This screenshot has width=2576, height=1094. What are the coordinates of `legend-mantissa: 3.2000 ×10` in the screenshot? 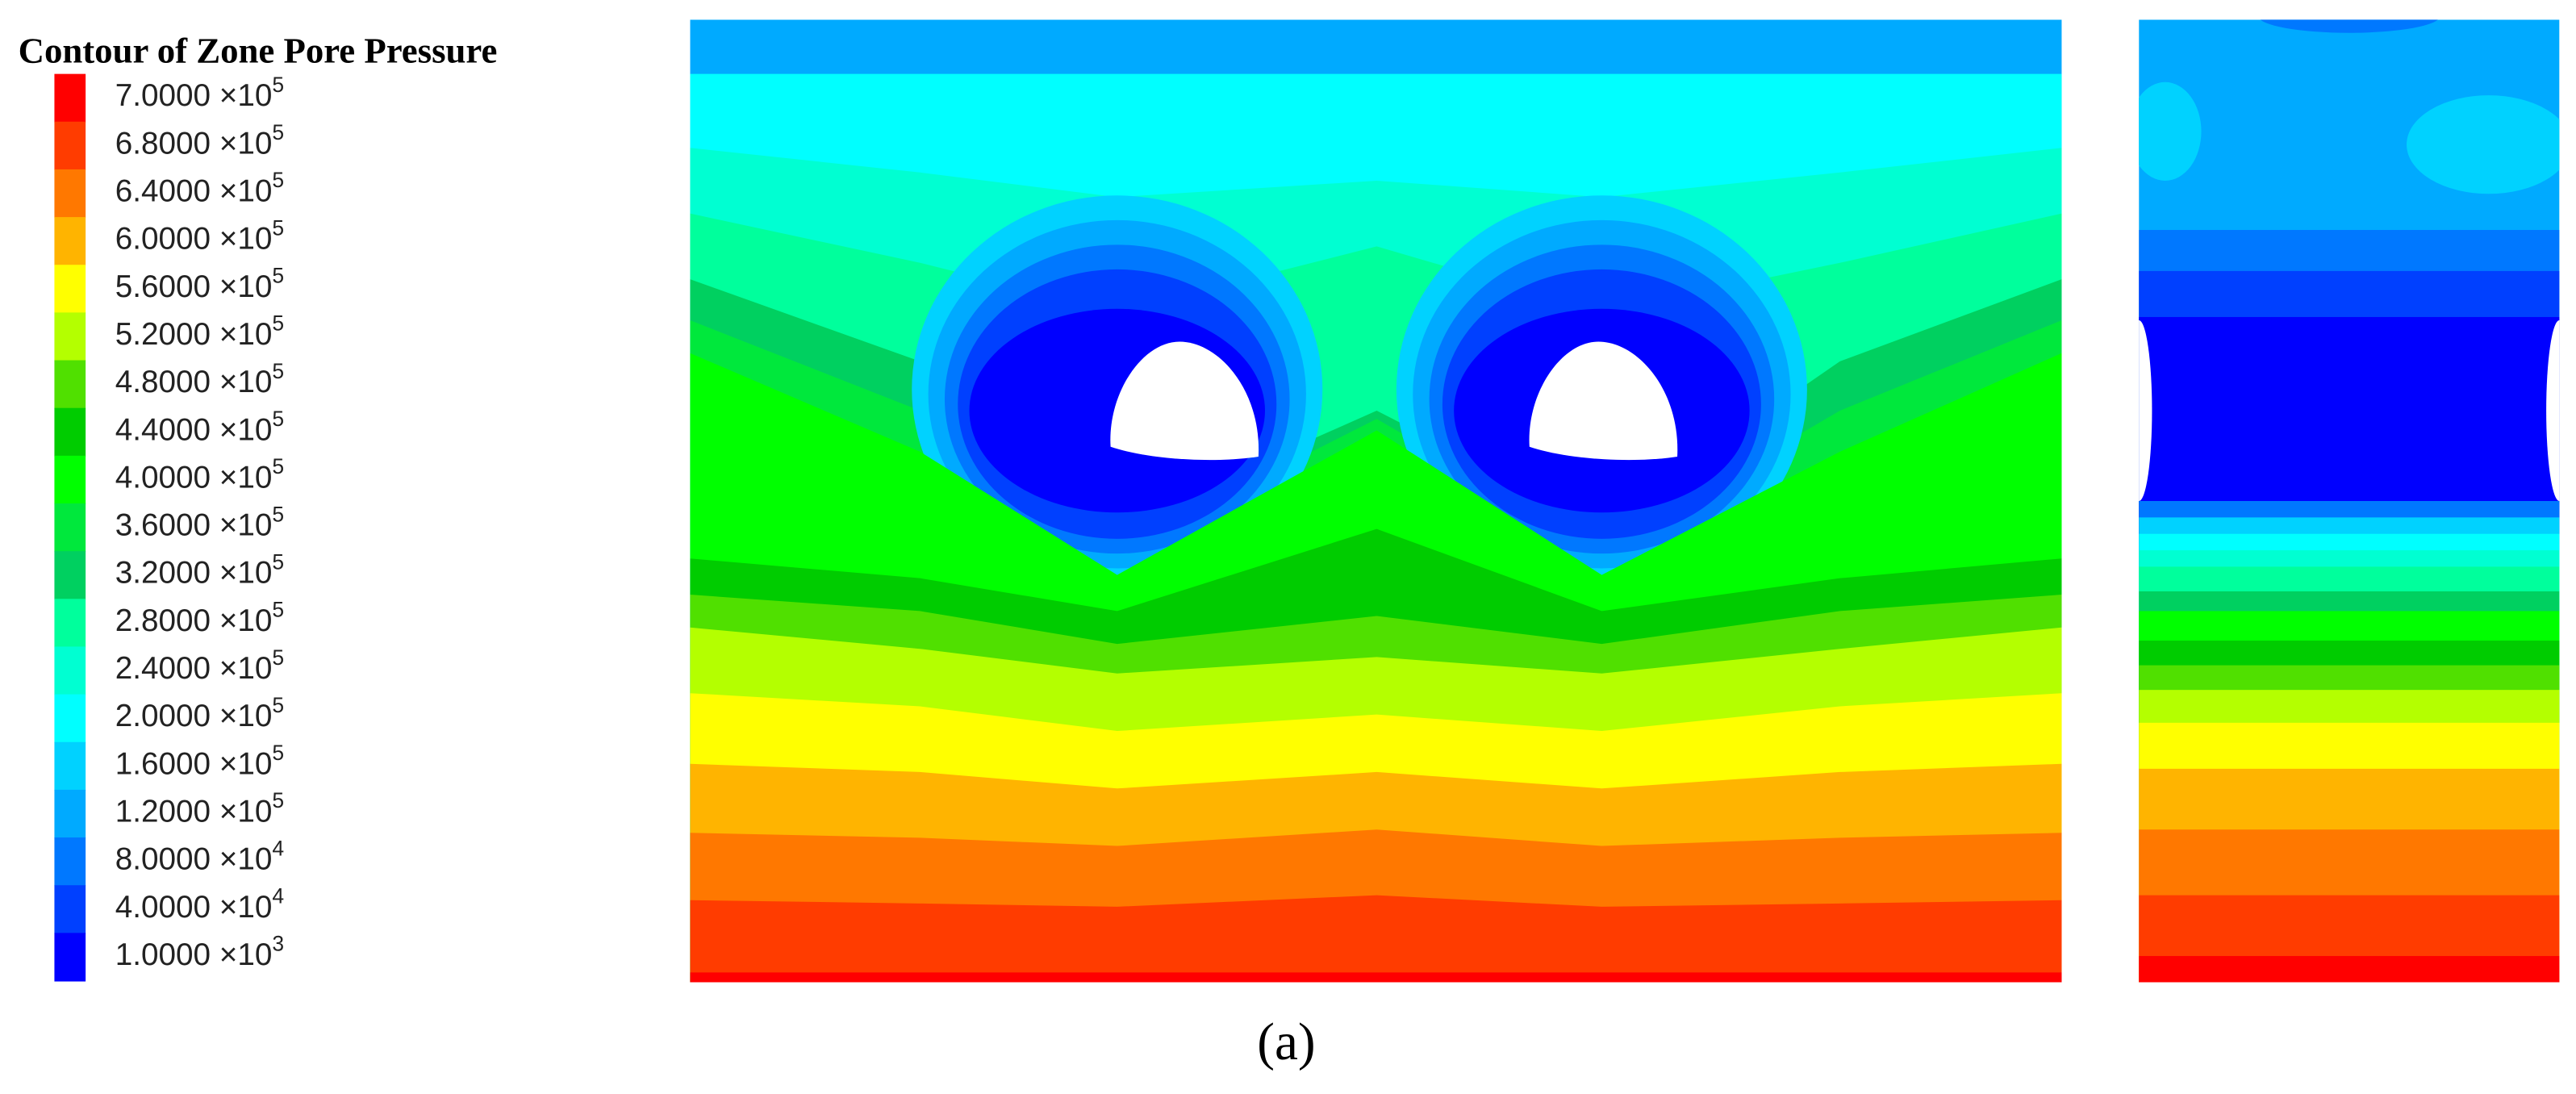 It's located at (194, 573).